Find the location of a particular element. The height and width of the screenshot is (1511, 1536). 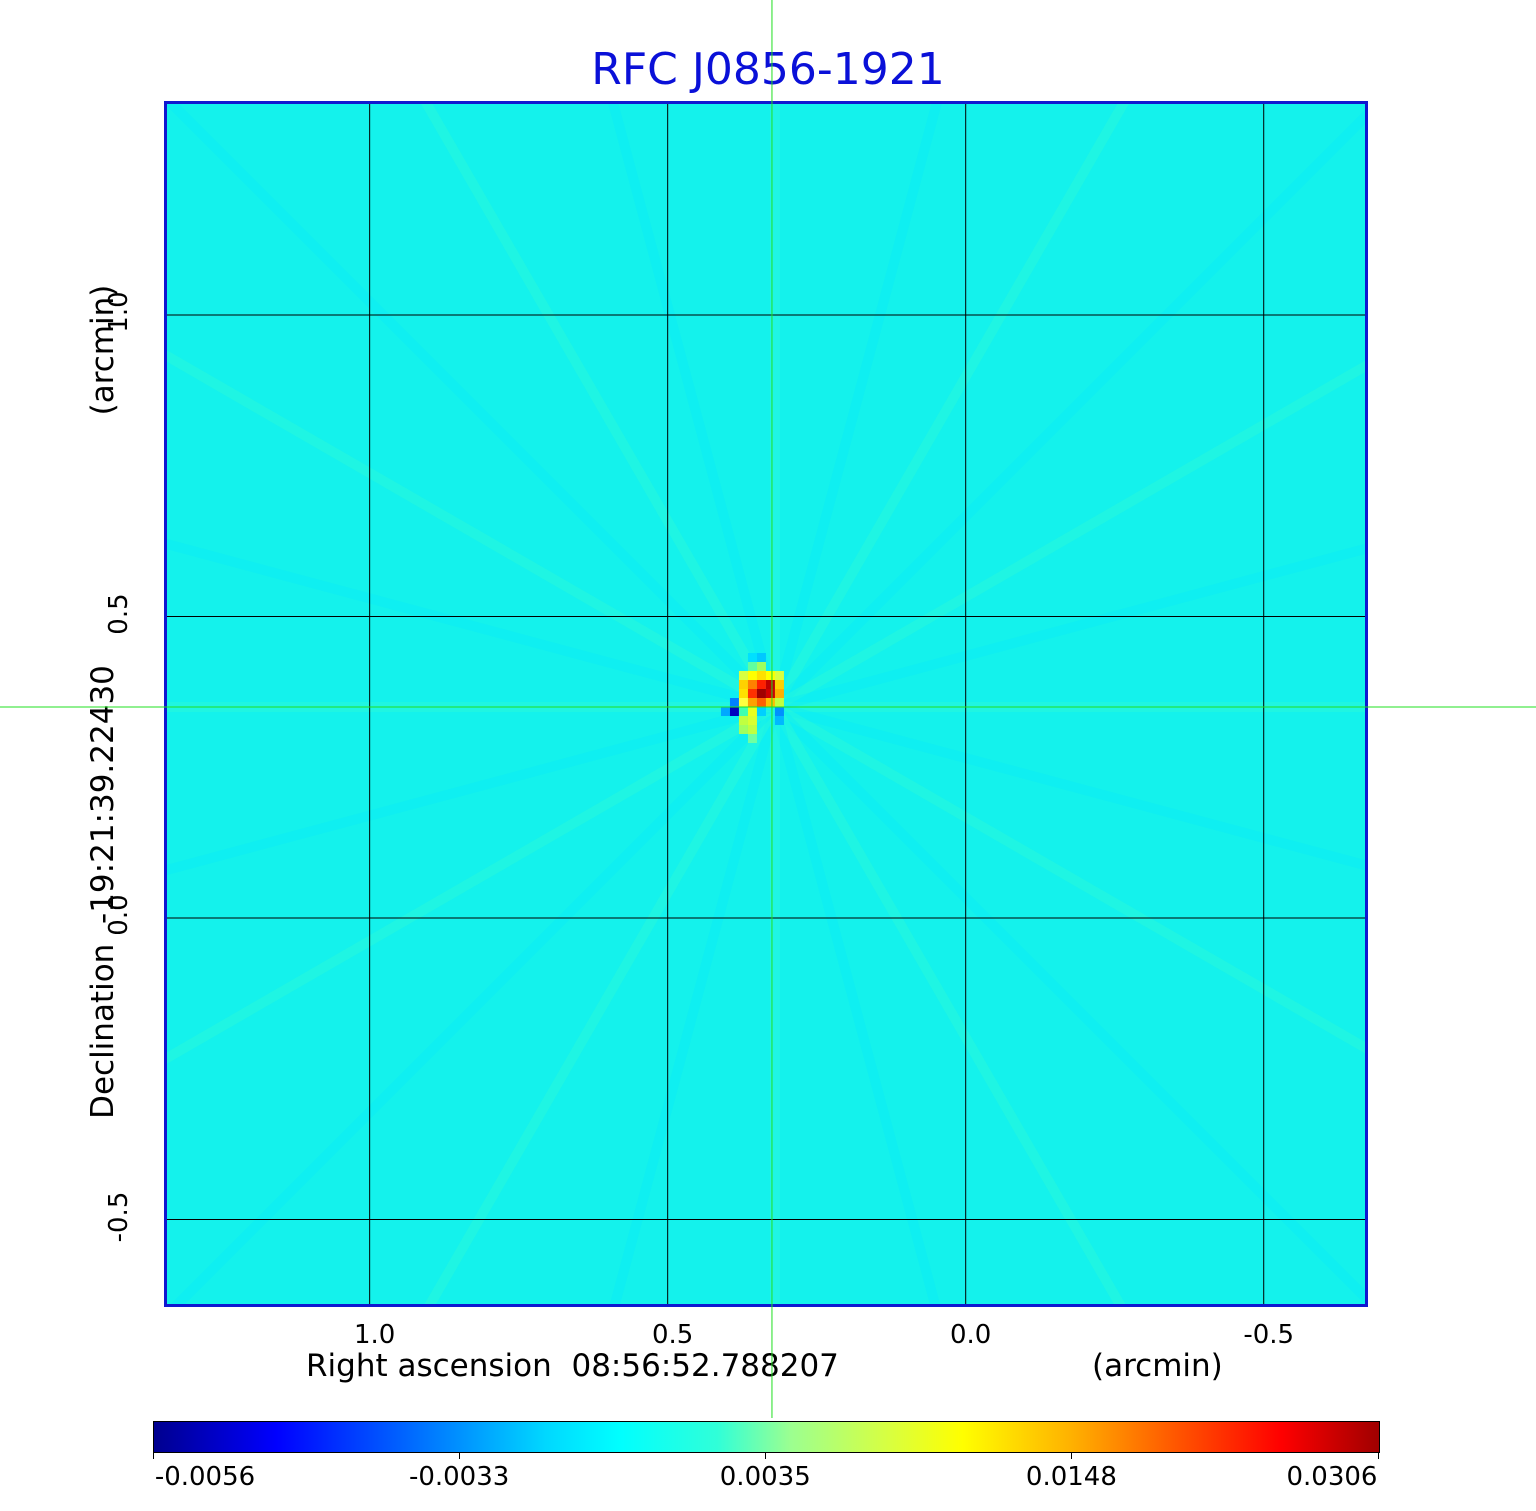

colorbar-label: -0.0033 is located at coordinates (459, 1477).